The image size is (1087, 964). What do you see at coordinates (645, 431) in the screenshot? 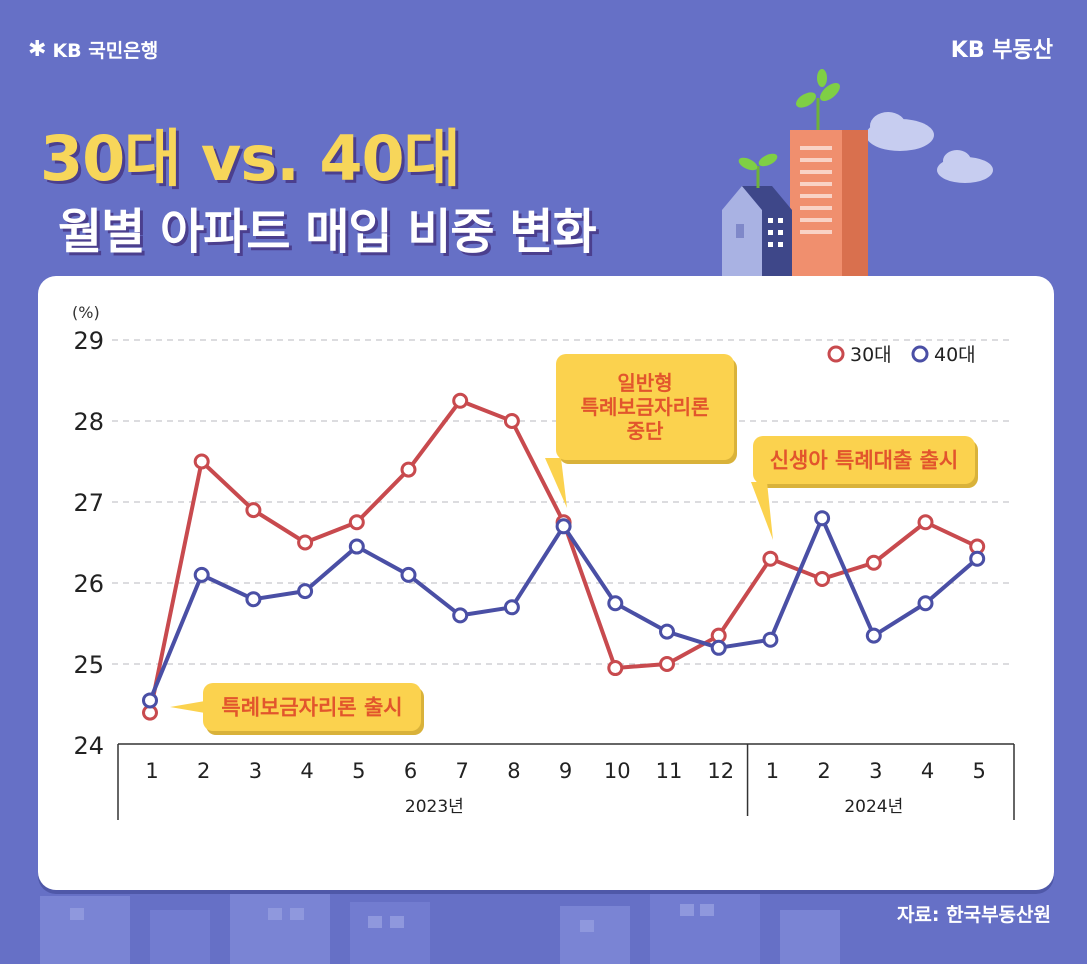
I see `annotation-text: 중단` at bounding box center [645, 431].